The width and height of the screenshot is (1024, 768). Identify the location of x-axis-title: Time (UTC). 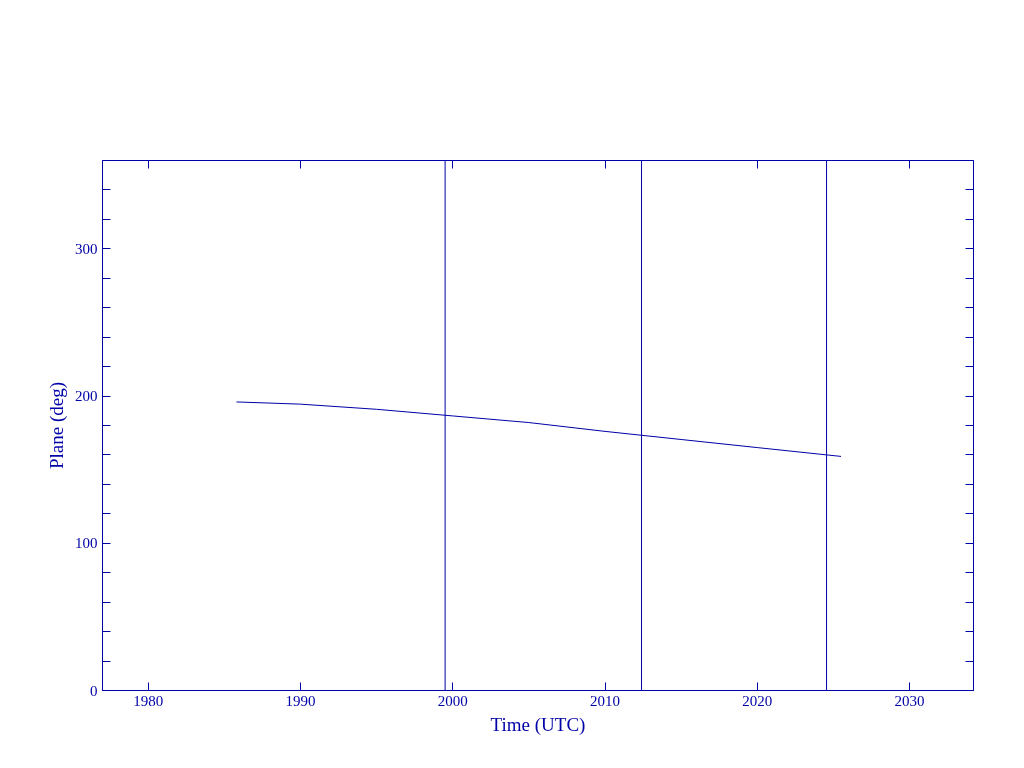
(538, 724).